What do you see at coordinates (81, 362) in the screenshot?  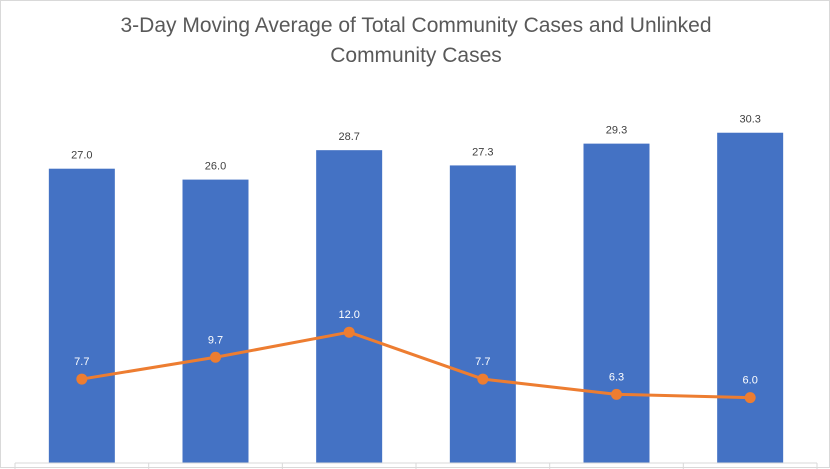 I see `line-label-0: 7.7` at bounding box center [81, 362].